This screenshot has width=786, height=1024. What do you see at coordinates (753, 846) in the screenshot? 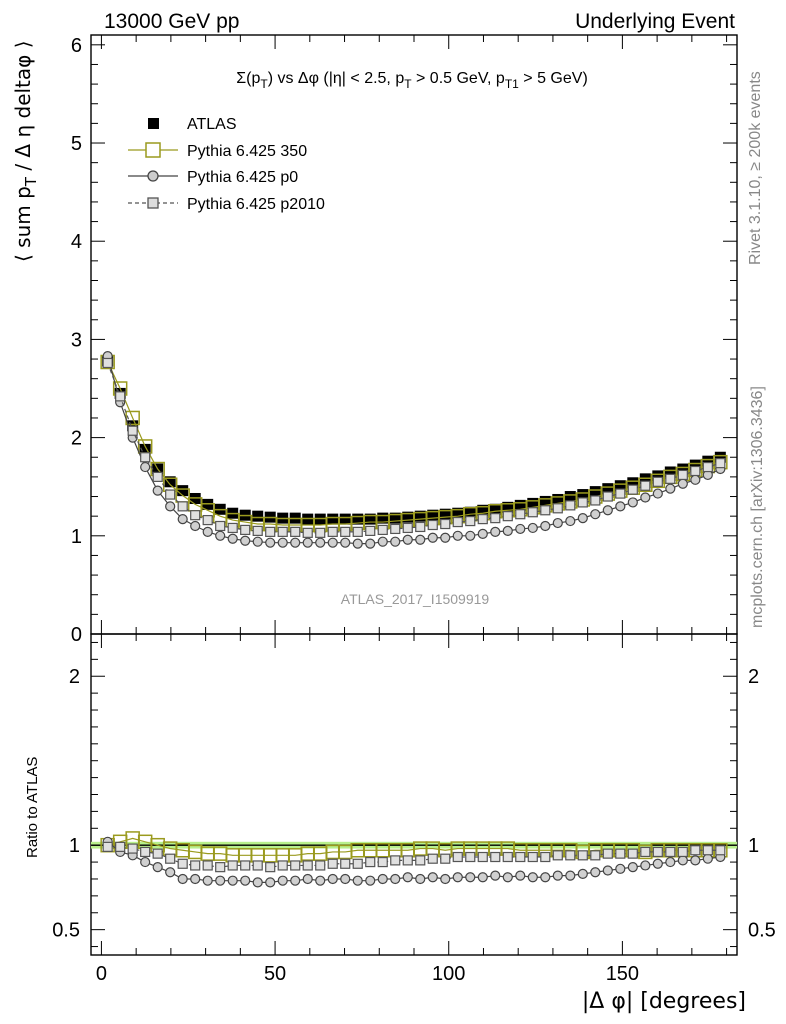
I see `ratio-y-tick-label-right: 1` at bounding box center [753, 846].